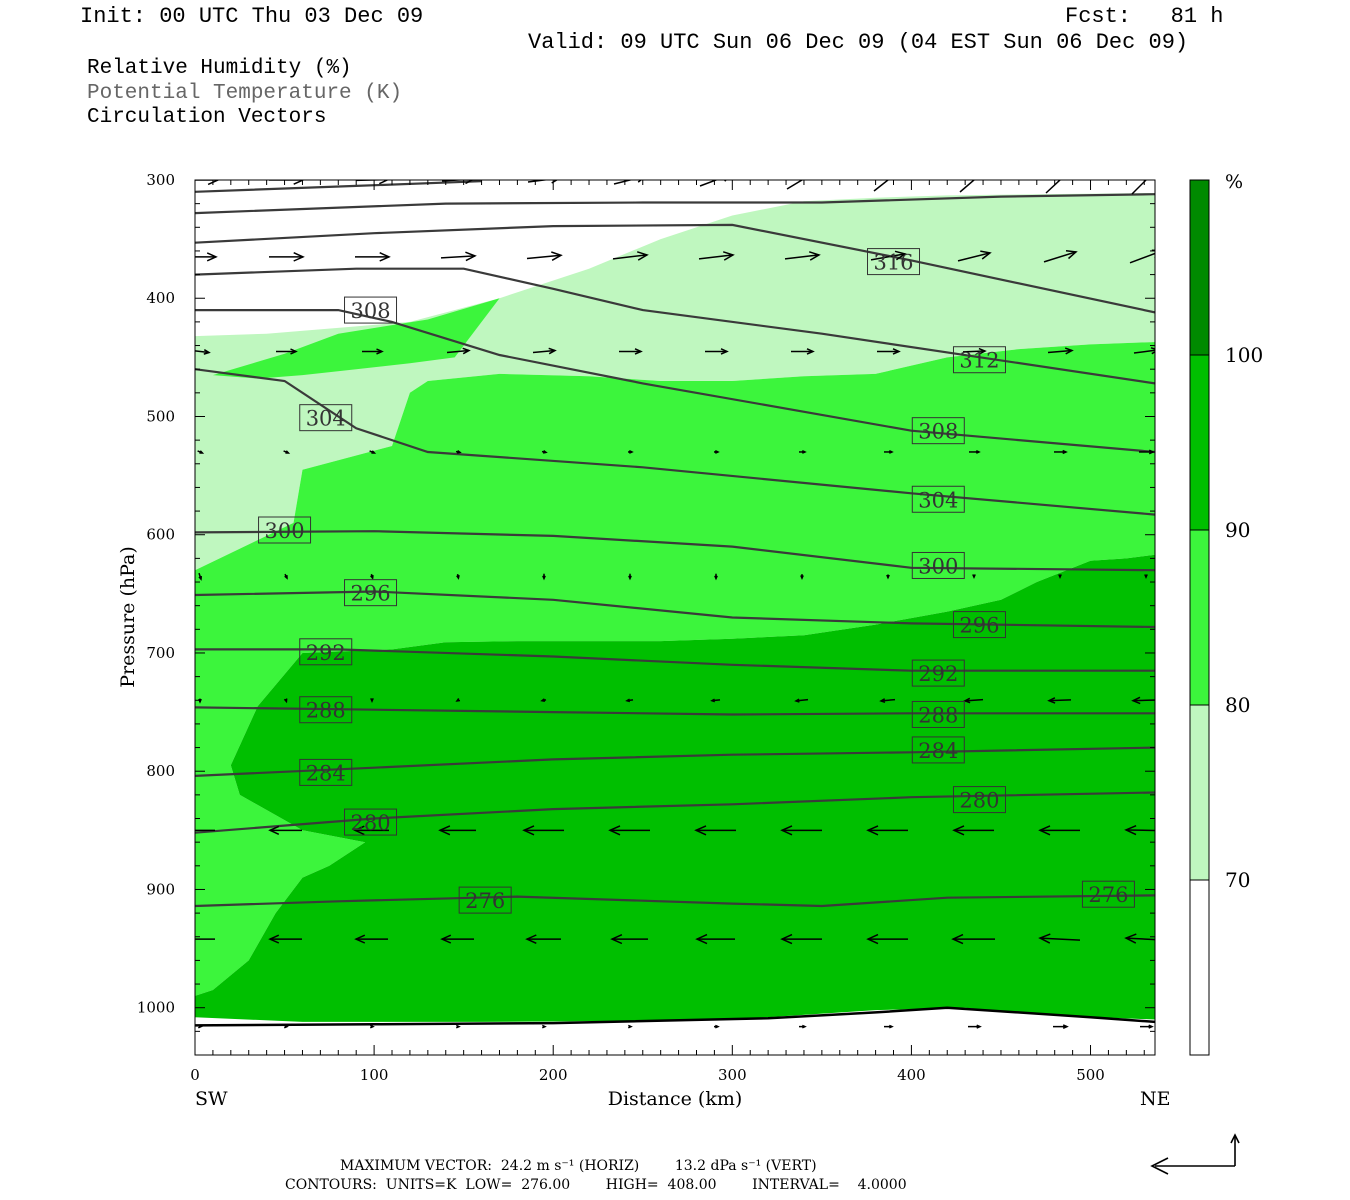  What do you see at coordinates (128, 617) in the screenshot?
I see `y-axis-title: Pressure (hPa)` at bounding box center [128, 617].